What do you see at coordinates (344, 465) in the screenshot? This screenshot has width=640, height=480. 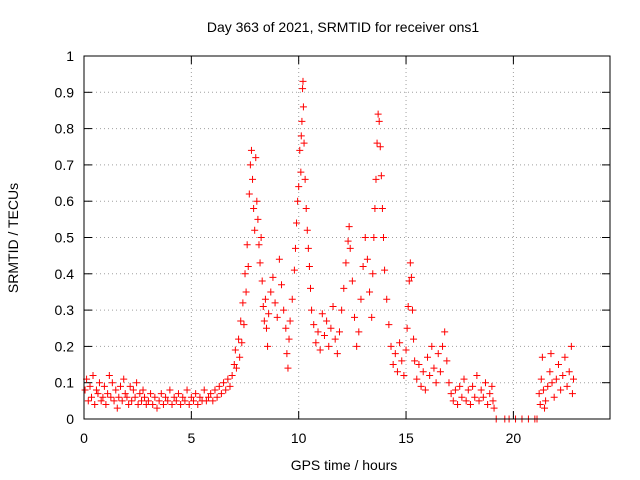 I see `x-axis-title: GPS time / hours` at bounding box center [344, 465].